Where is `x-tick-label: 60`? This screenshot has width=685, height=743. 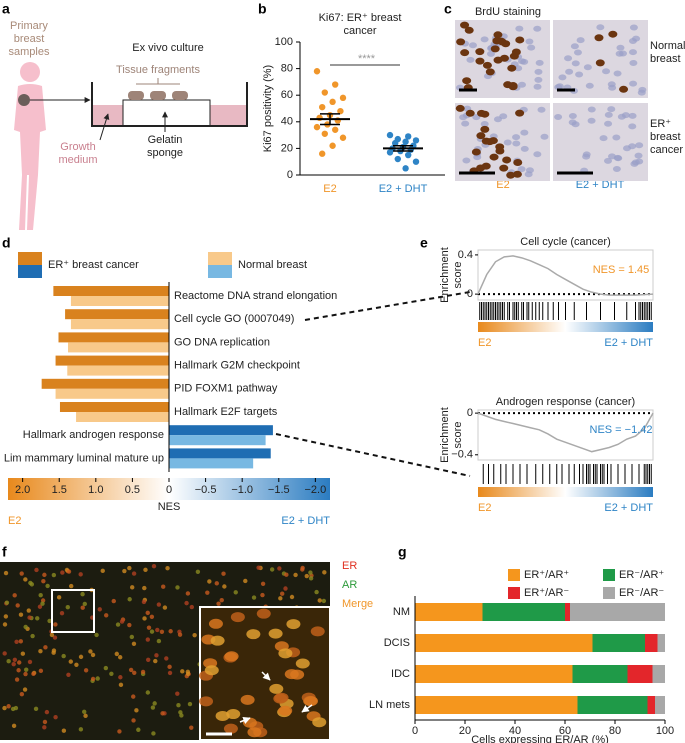 x-tick-label: 60 is located at coordinates (565, 731).